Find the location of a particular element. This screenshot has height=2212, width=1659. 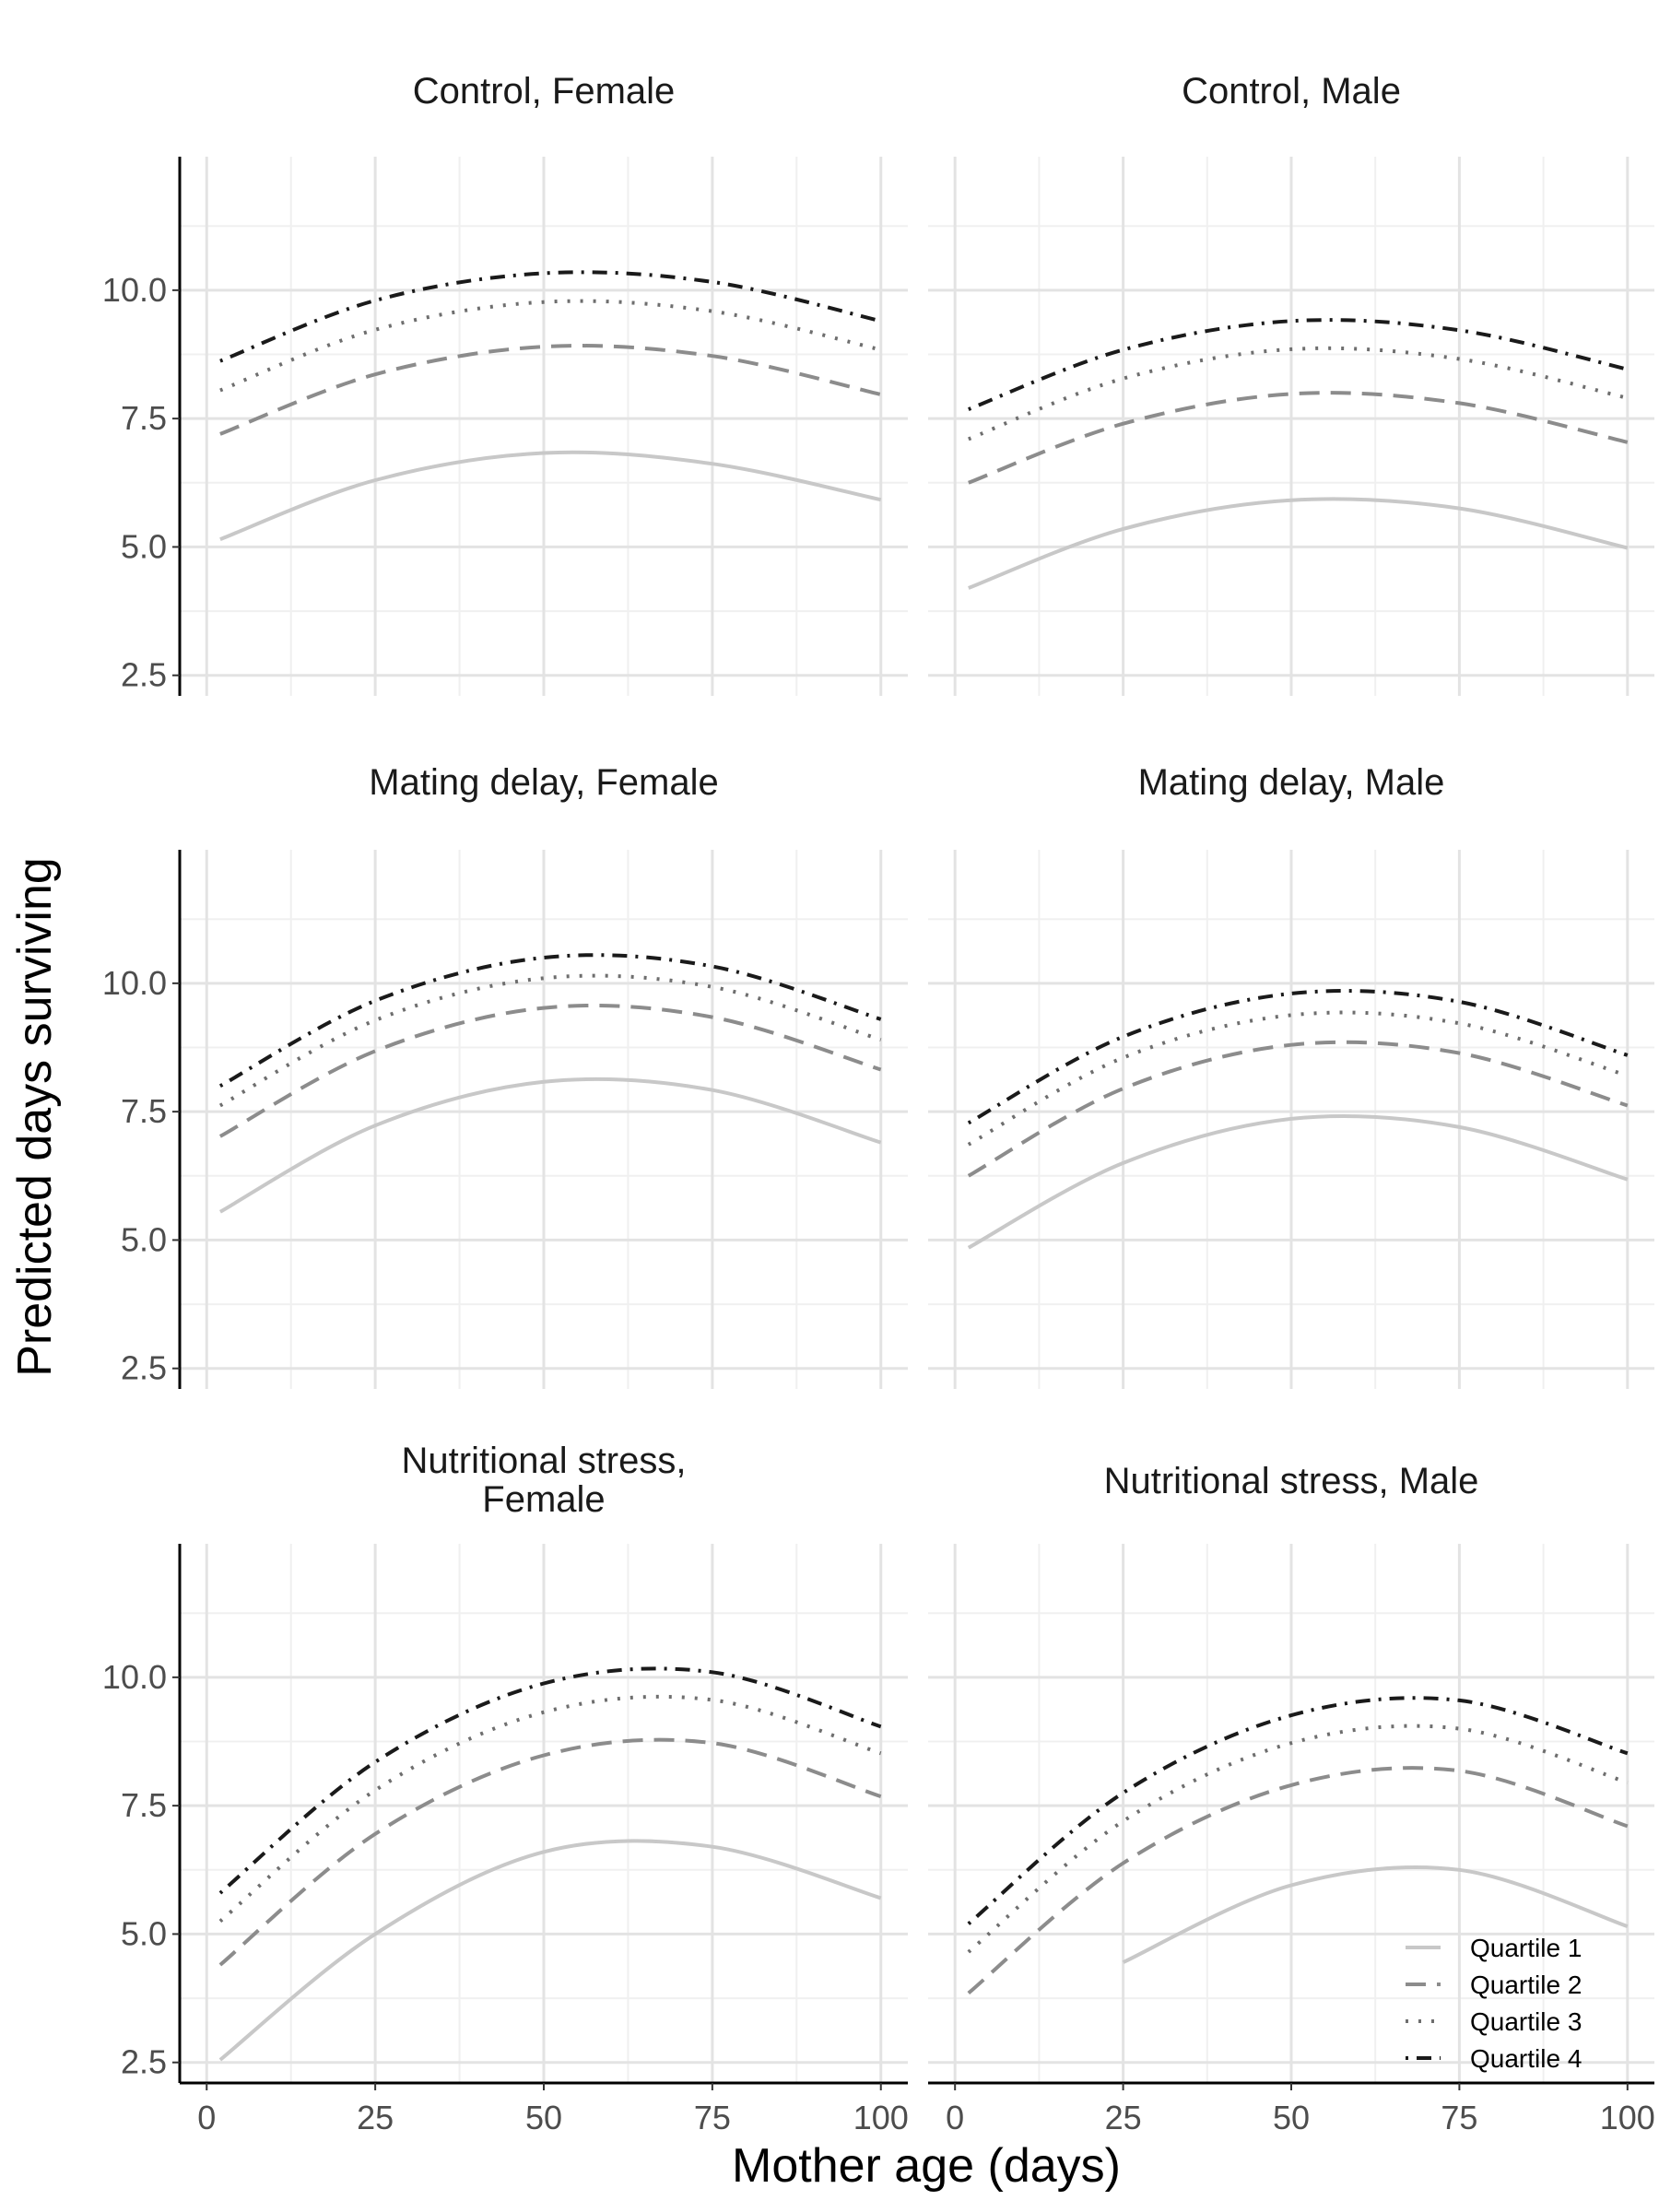

panel: 2.5 5.0 7.5 10.0 Mating delay, Female is located at coordinates (505, 1075).